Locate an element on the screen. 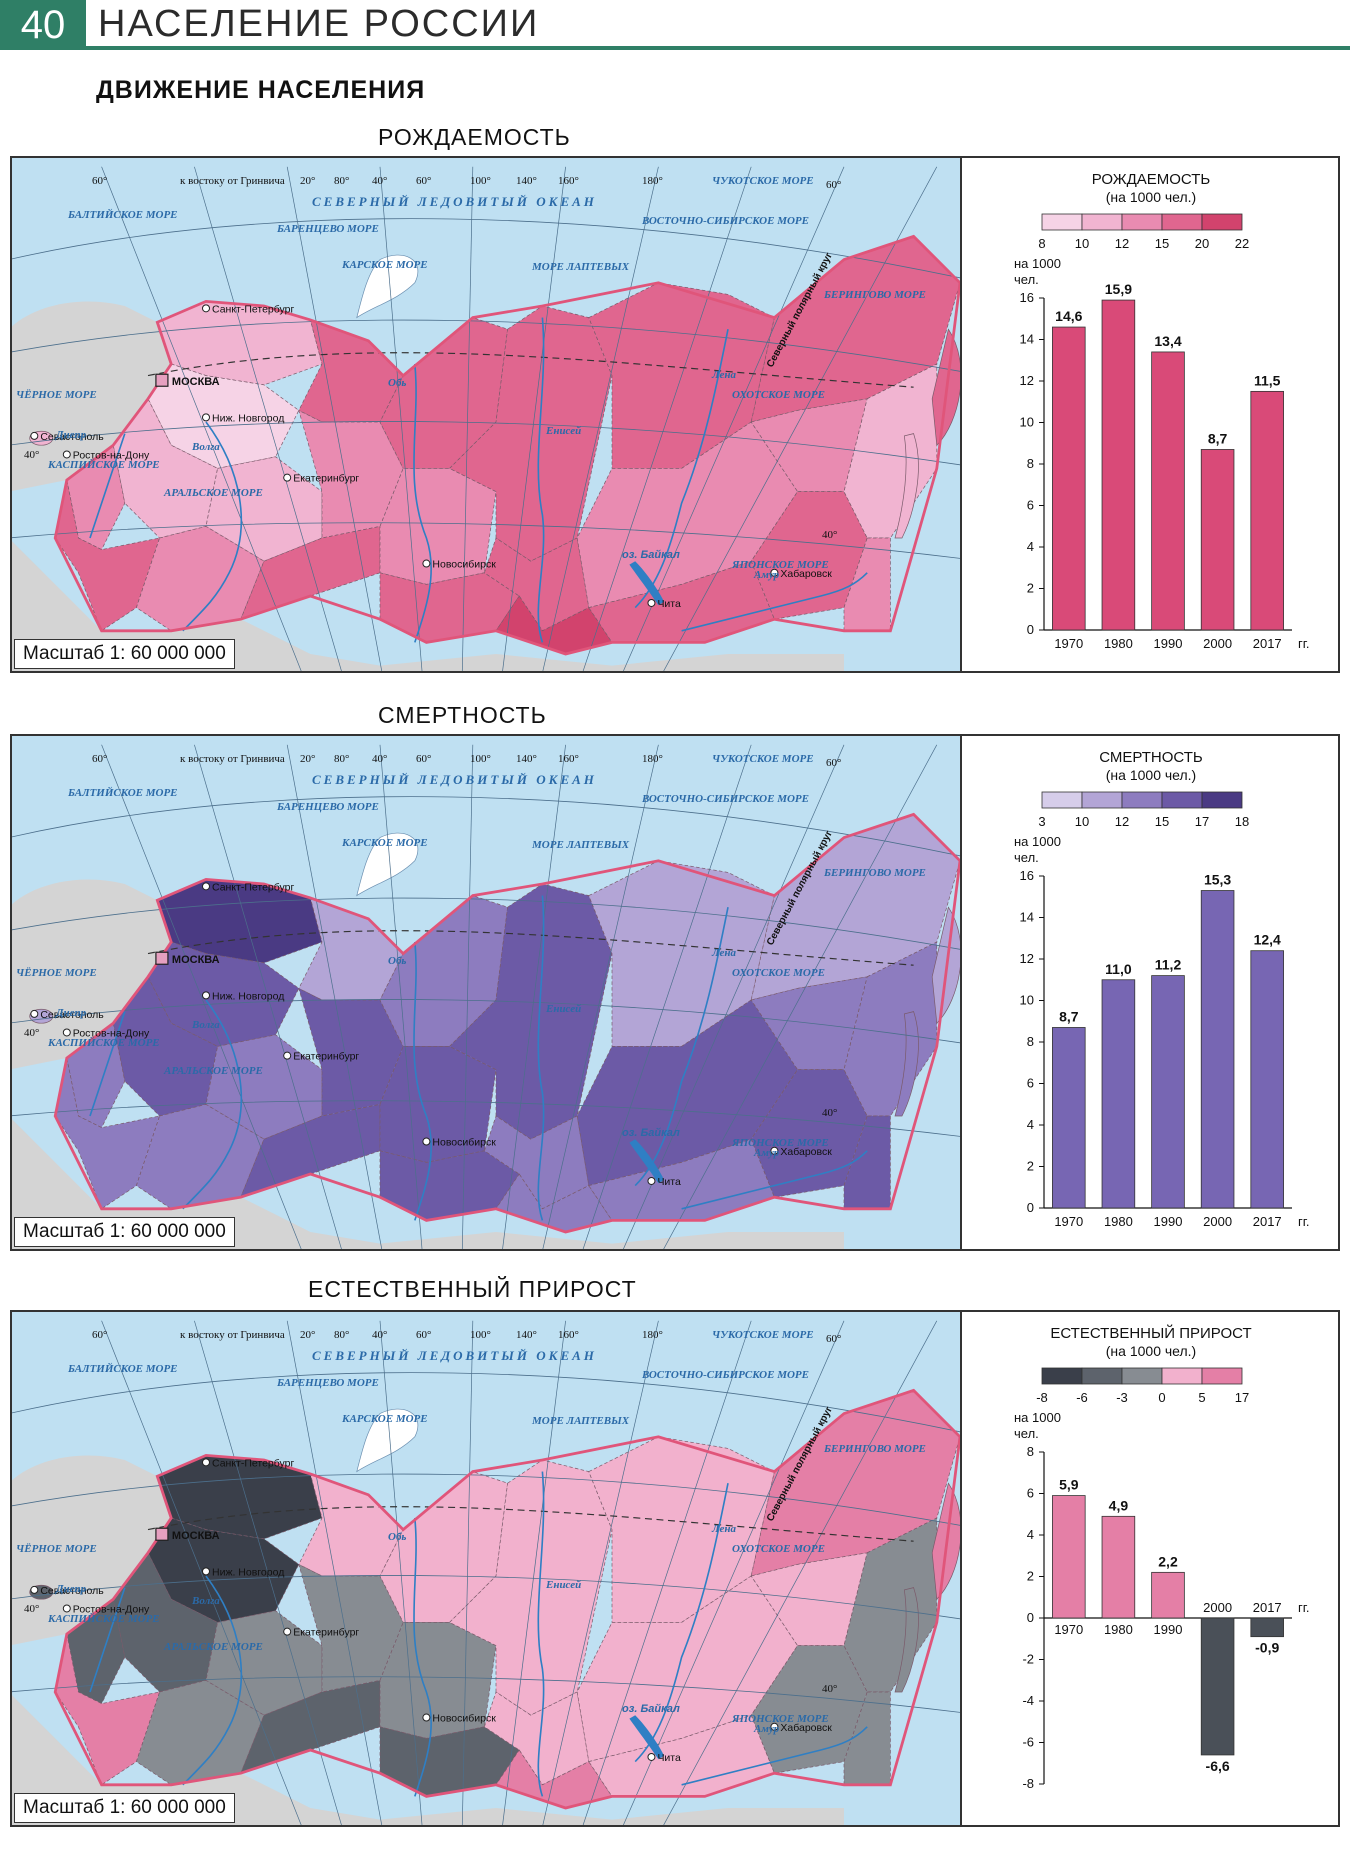 The height and width of the screenshot is (1850, 1350). legend-tick: -8 is located at coordinates (1042, 1397).